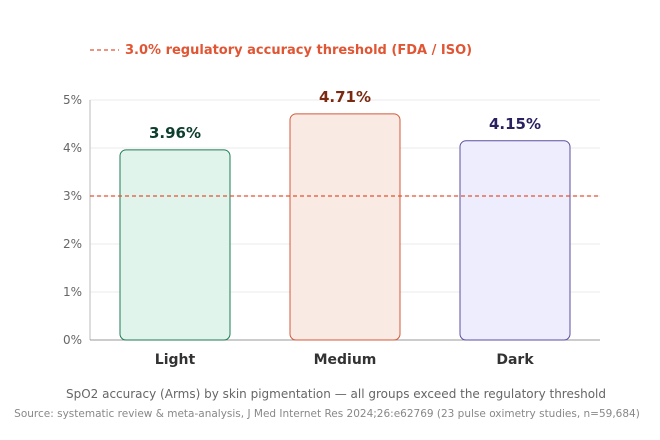  Describe the element at coordinates (175, 133) in the screenshot. I see `value-label-light: 3.96%` at that location.